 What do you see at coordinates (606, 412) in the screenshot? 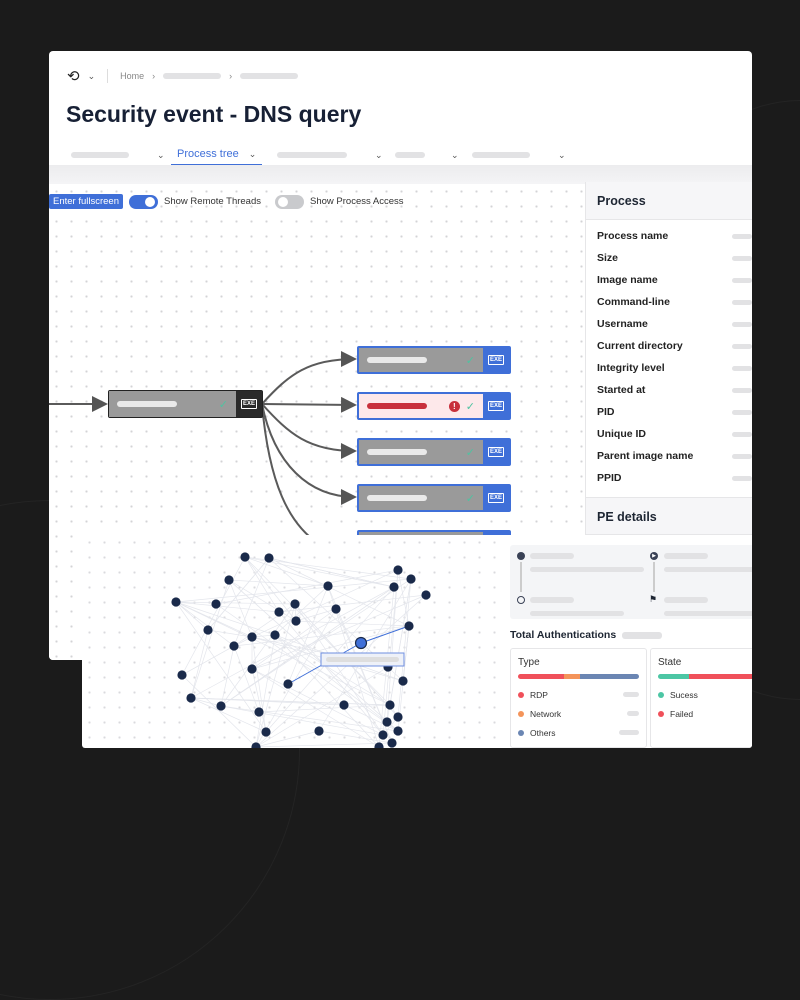
I see `field-label: PID` at bounding box center [606, 412].